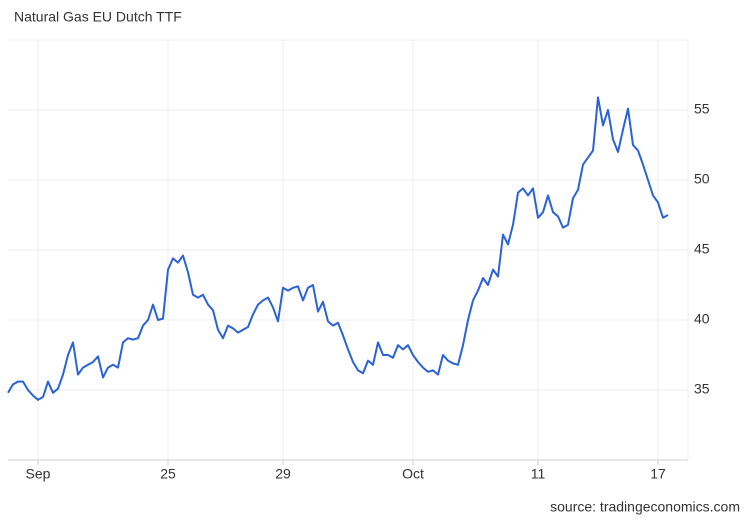 Image resolution: width=750 pixels, height=520 pixels. What do you see at coordinates (645, 507) in the screenshot?
I see `source: source: tradingeconomics.com` at bounding box center [645, 507].